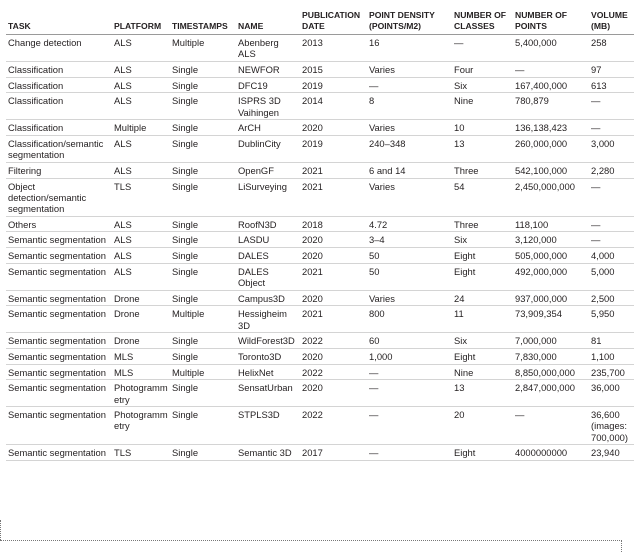 The width and height of the screenshot is (640, 552). Describe the element at coordinates (268, 48) in the screenshot. I see `table-cell: Abenberg ALS` at that location.